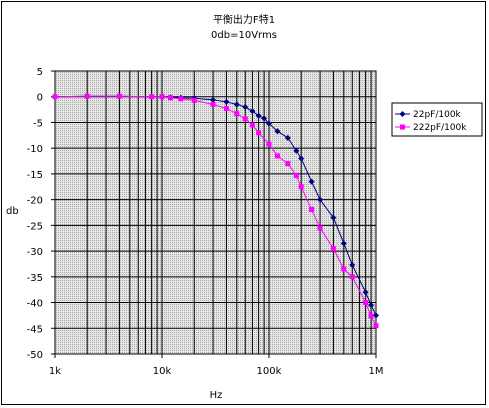  What do you see at coordinates (216, 395) in the screenshot?
I see `x-axis-label: Hz` at bounding box center [216, 395].